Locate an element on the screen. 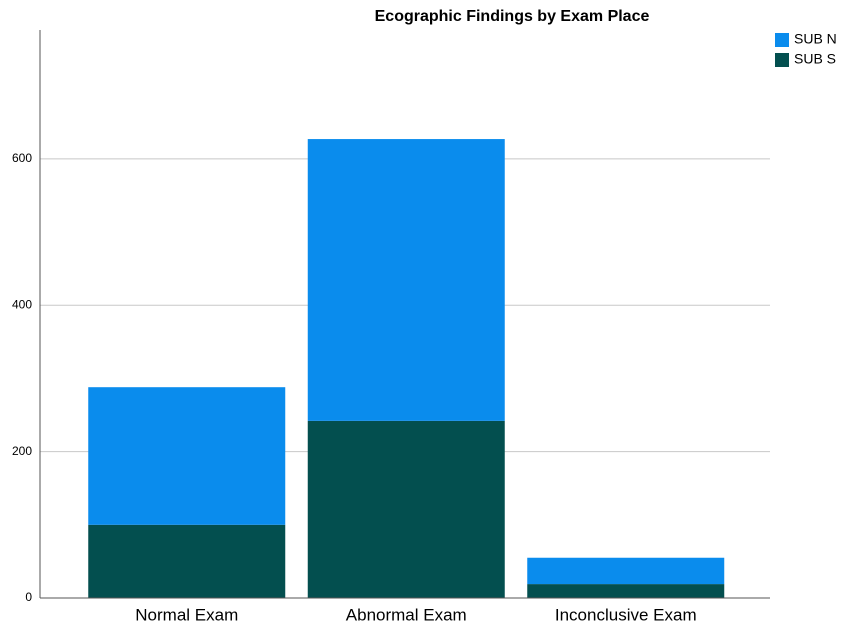 The height and width of the screenshot is (630, 859). legend-label: SUB S is located at coordinates (815, 59).